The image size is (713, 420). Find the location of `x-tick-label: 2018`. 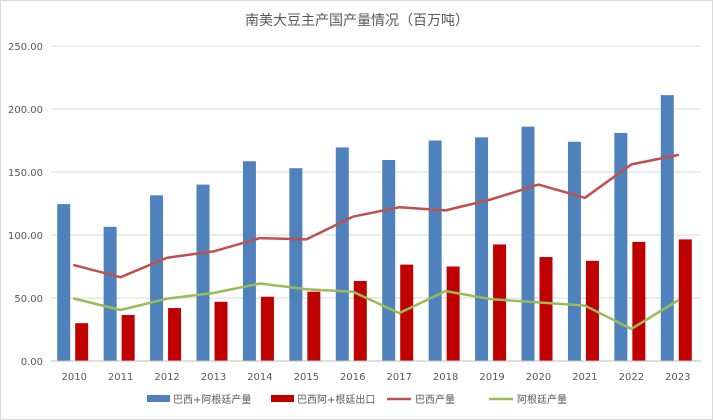

x-tick-label: 2018 is located at coordinates (445, 377).